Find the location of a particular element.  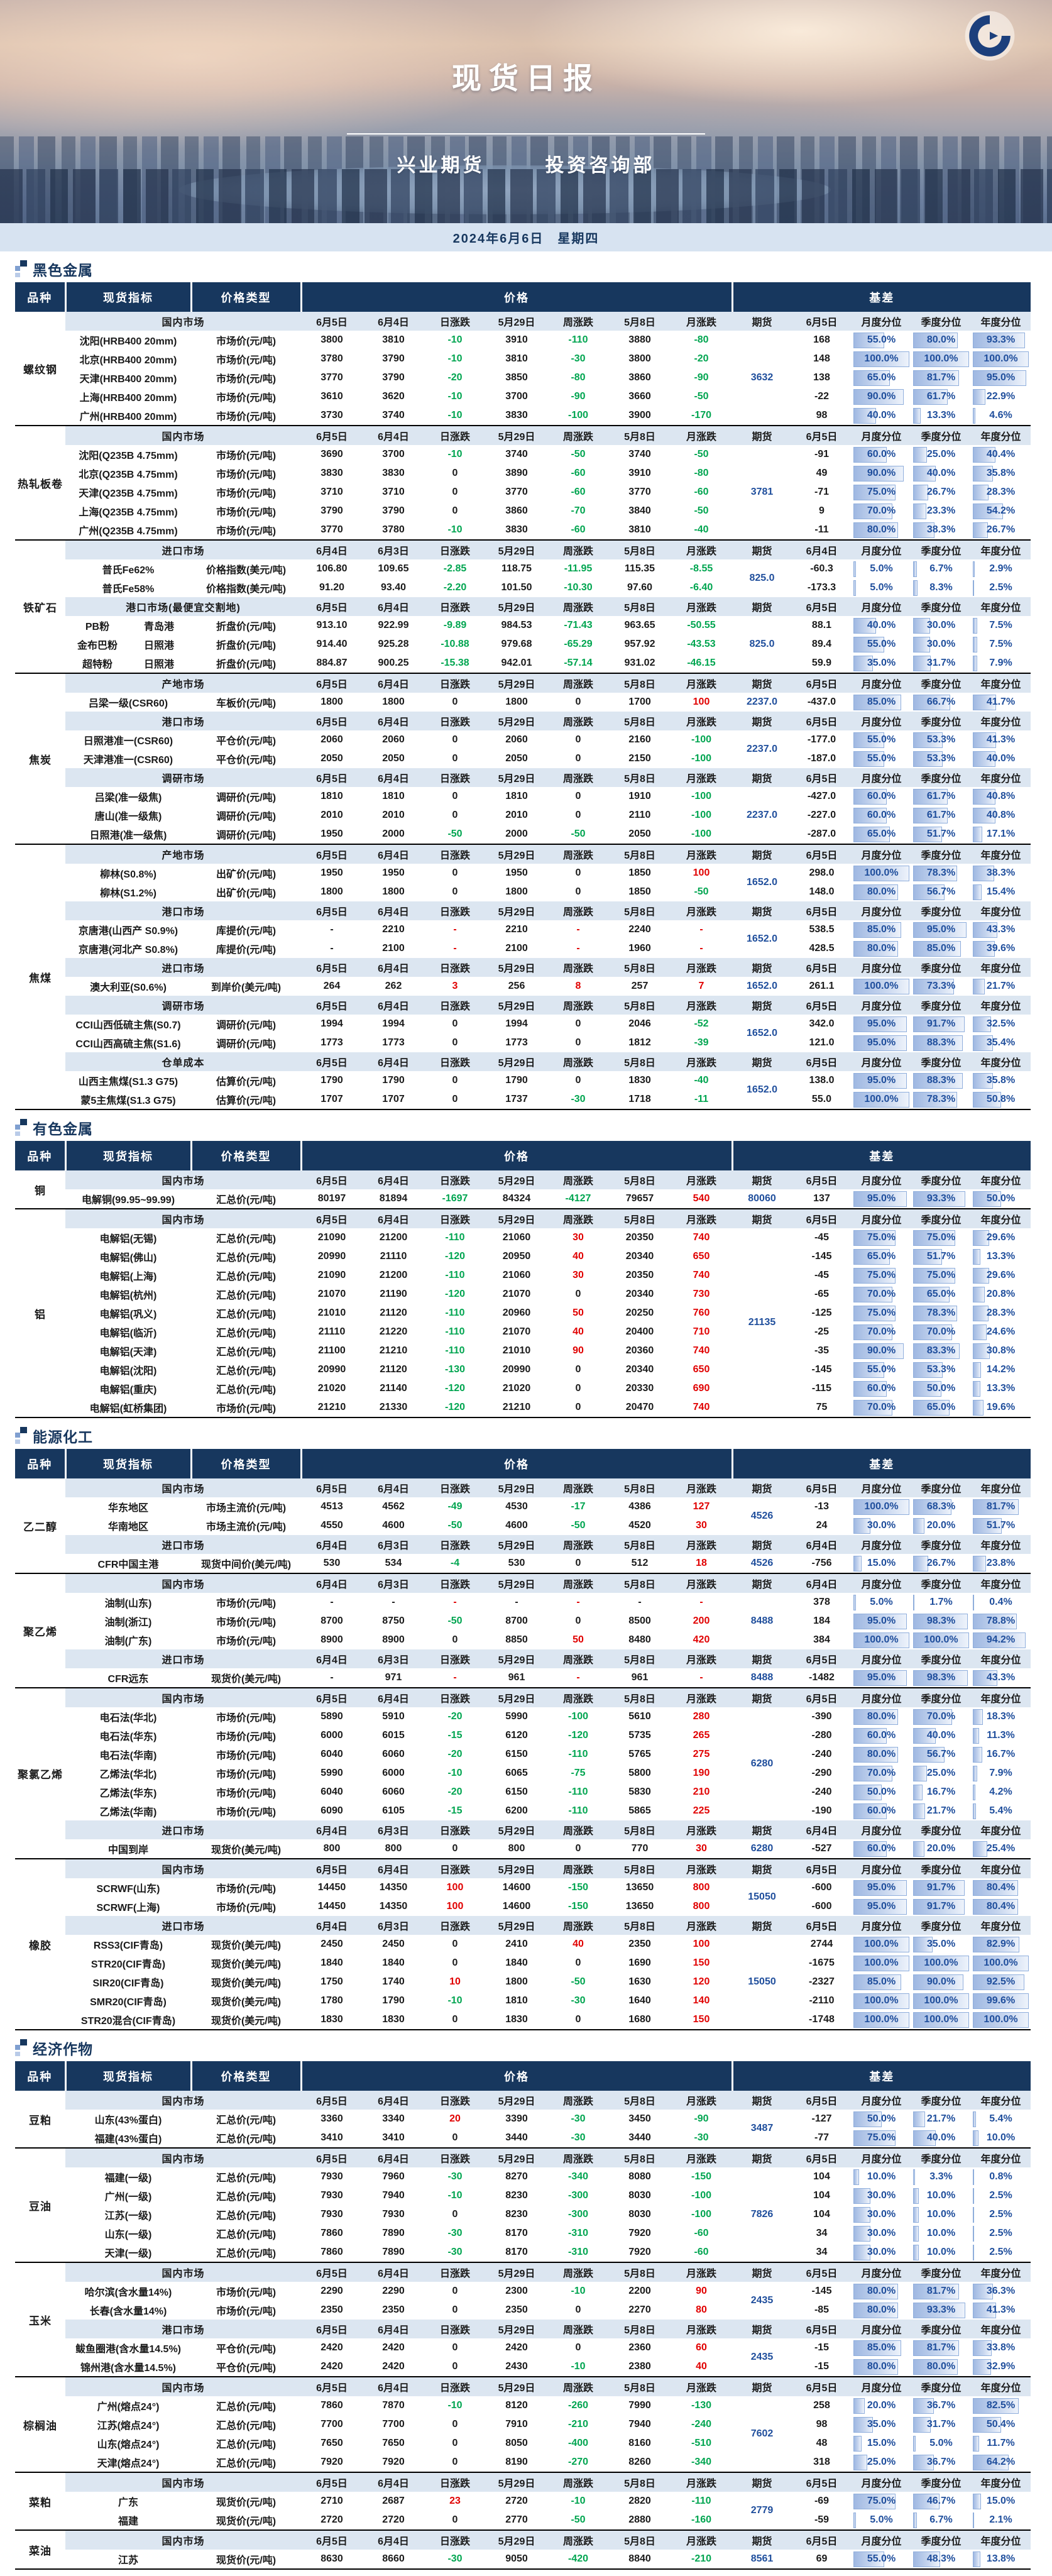

market-label: 国内市场 is located at coordinates (183, 2482).